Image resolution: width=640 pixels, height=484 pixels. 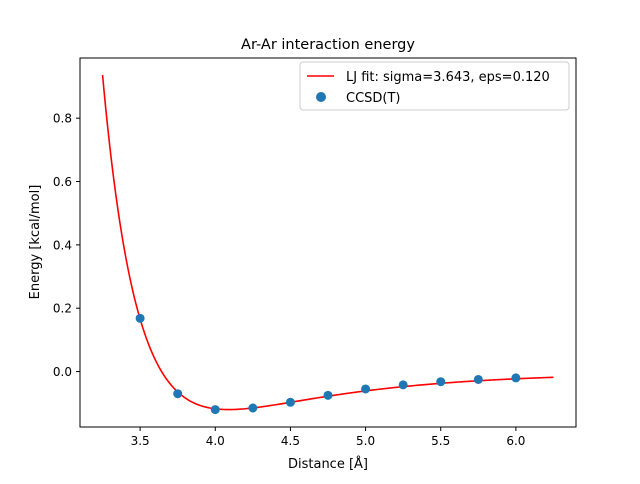 I want to click on y-tick-label: 0.4, so click(x=62, y=245).